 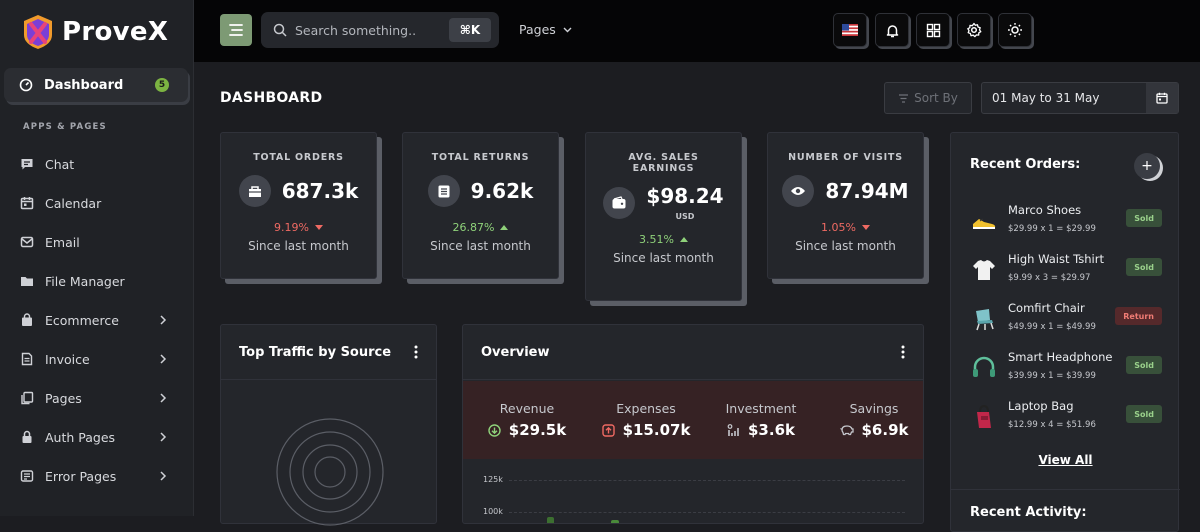 What do you see at coordinates (97, 242) in the screenshot?
I see `sidebar-item-email: Email` at bounding box center [97, 242].